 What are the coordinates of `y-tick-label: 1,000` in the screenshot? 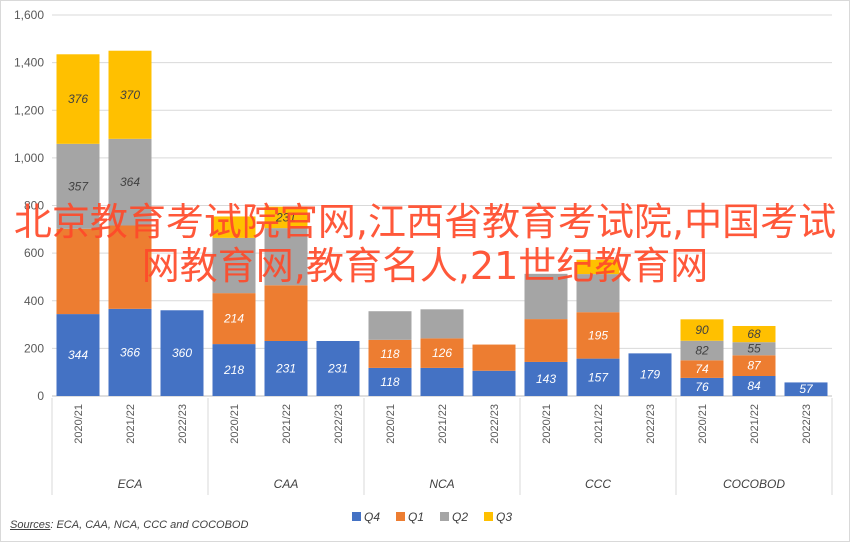 It's located at (29, 158).